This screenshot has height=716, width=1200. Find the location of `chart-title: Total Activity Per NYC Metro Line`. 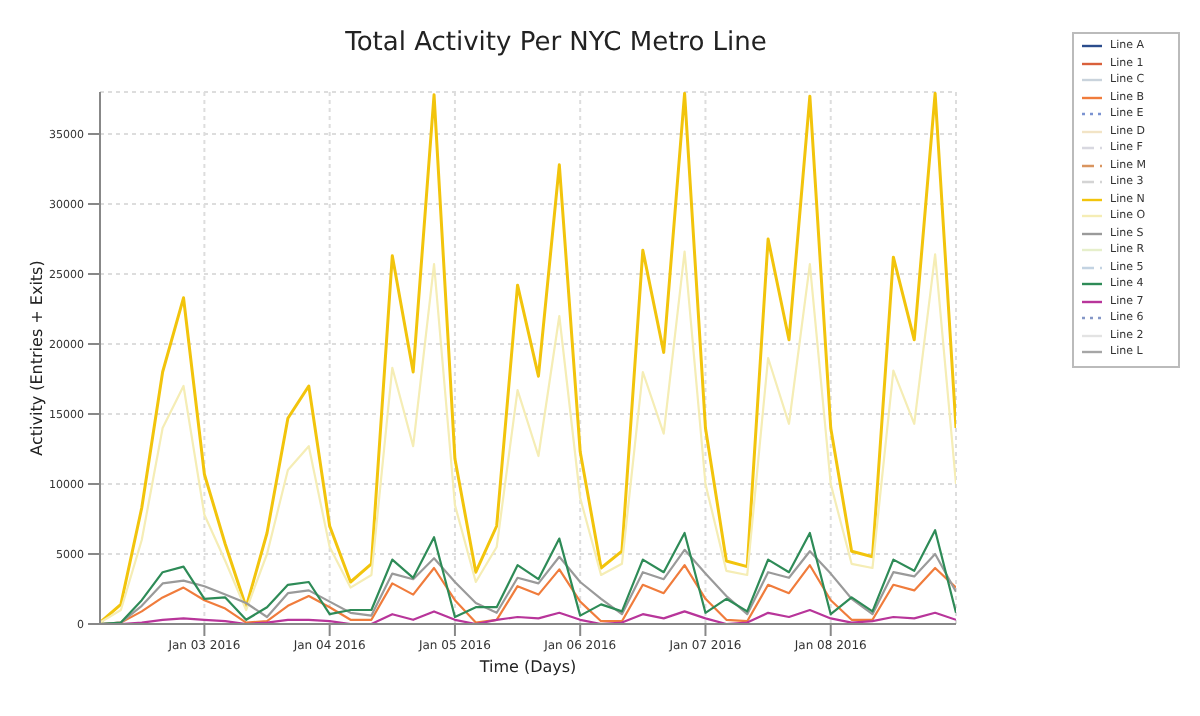

chart-title: Total Activity Per NYC Metro Line is located at coordinates (556, 43).